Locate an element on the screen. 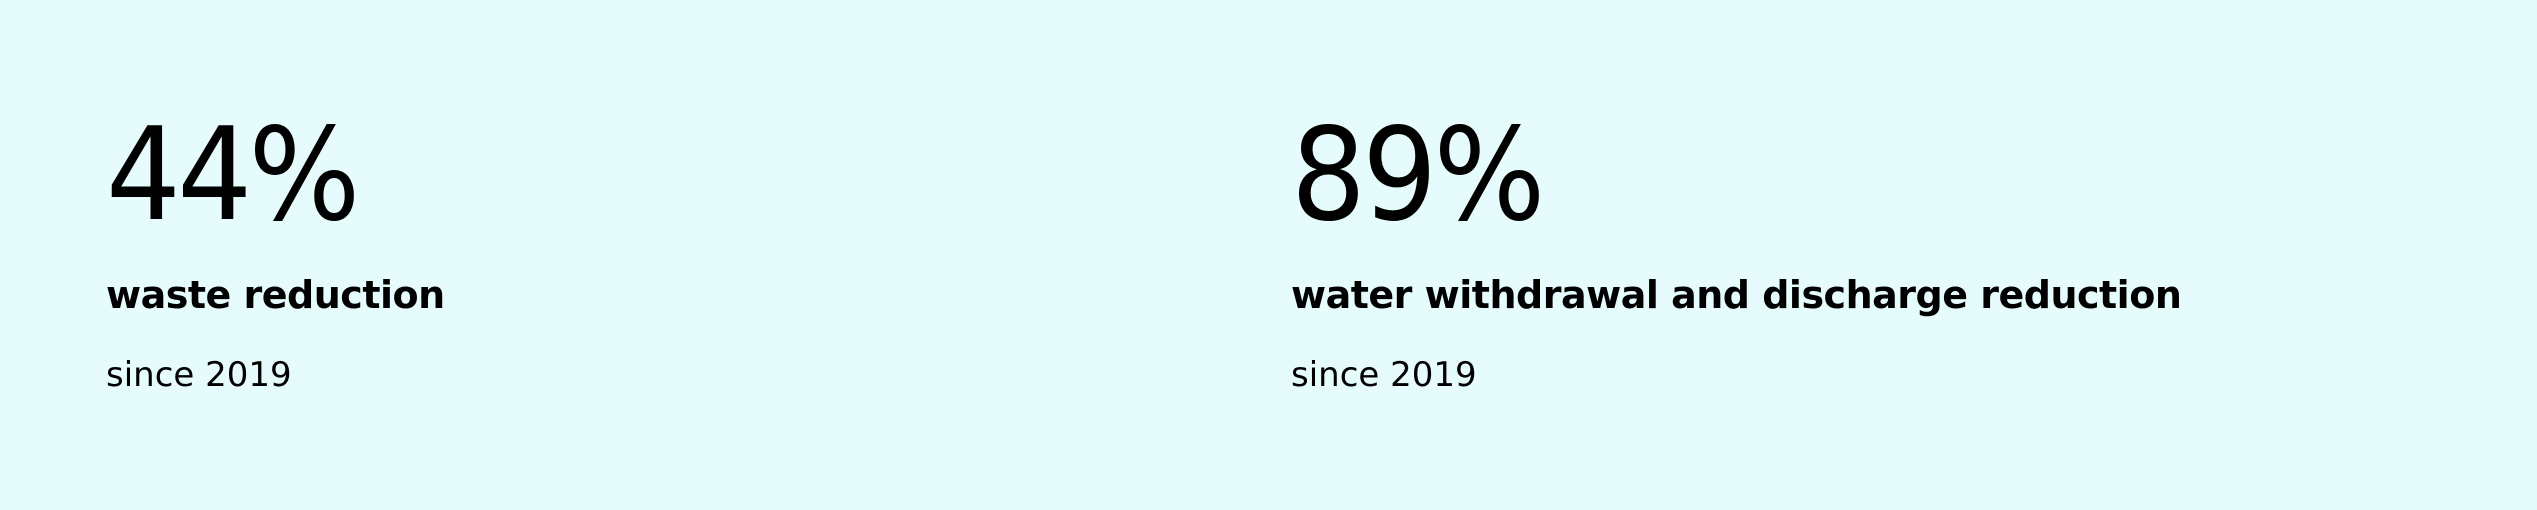  stat-value: 44% is located at coordinates (233, 175).